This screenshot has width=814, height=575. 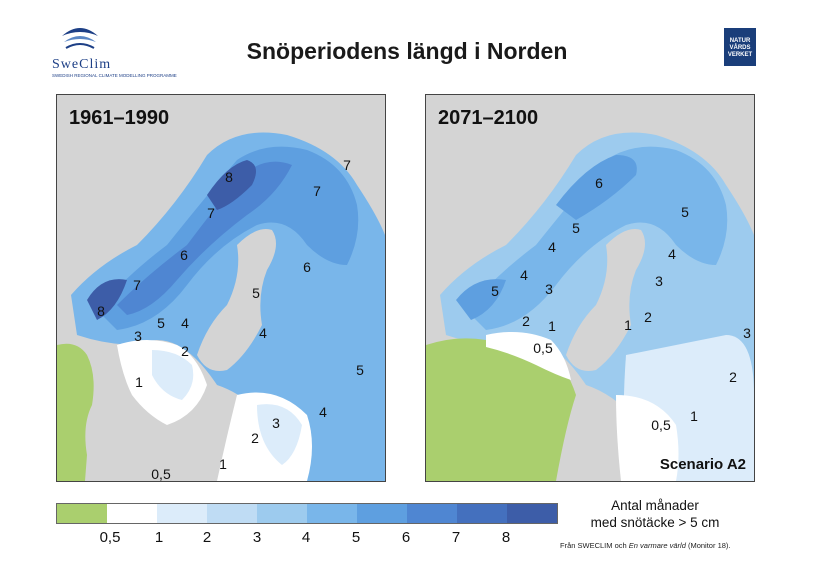 What do you see at coordinates (82, 64) in the screenshot?
I see `sweclim-logo-name: SweClim` at bounding box center [82, 64].